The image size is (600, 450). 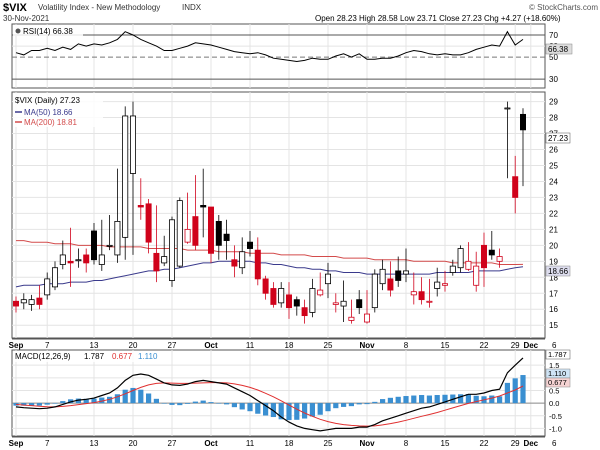 I want to click on rsi-tick-label: 50, so click(x=553, y=57).